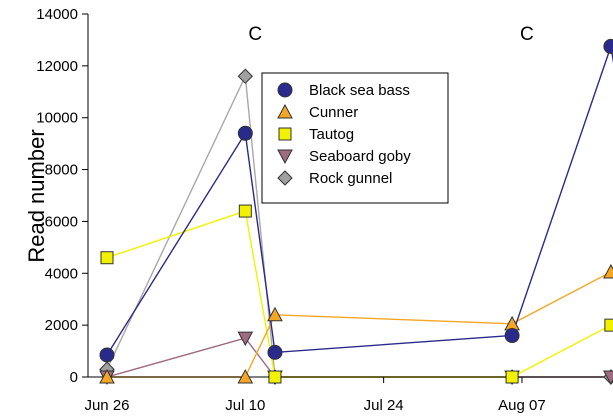 The height and width of the screenshot is (418, 613). What do you see at coordinates (350, 178) in the screenshot?
I see `legend-label: Rock gunnel` at bounding box center [350, 178].